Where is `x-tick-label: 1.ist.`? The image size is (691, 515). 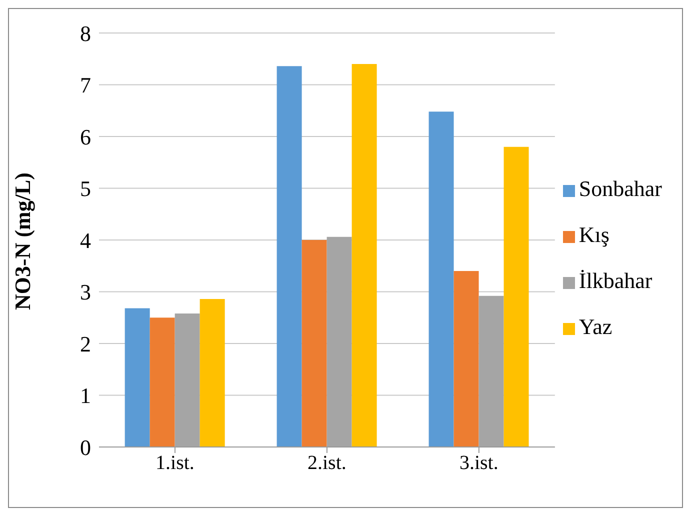
x-tick-label: 1.ist. is located at coordinates (175, 463).